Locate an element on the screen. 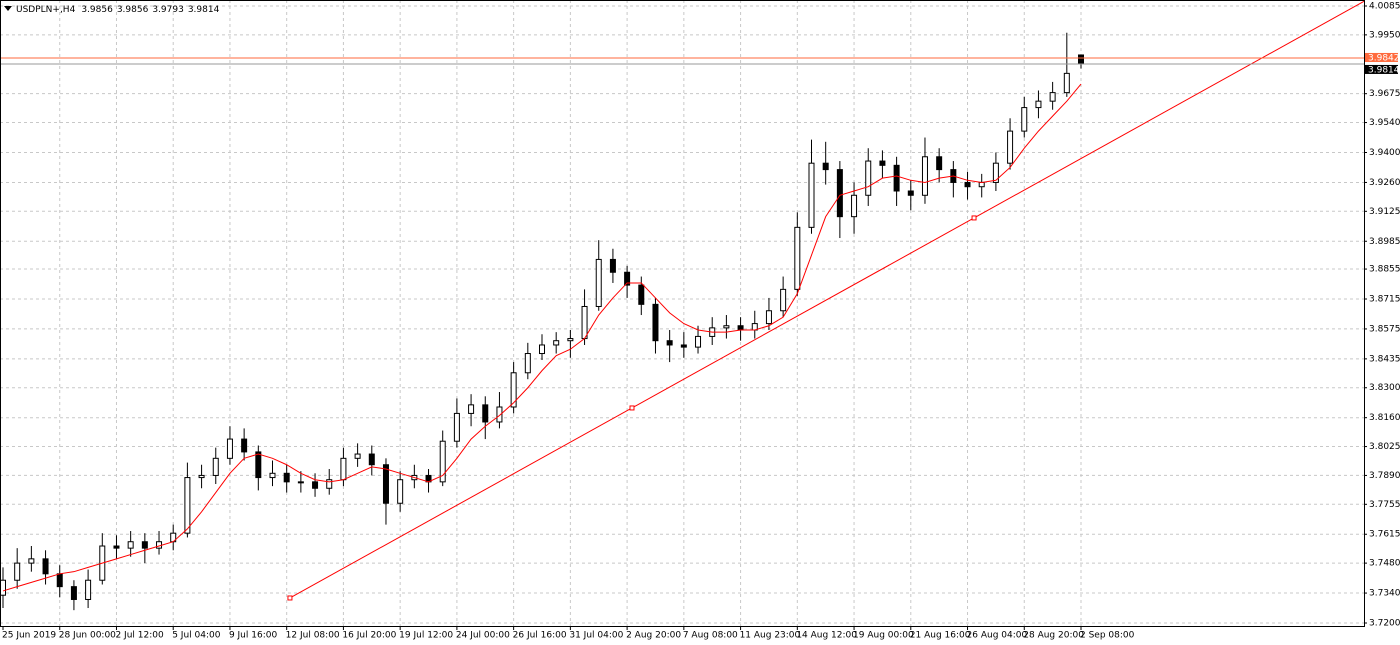  y-tick-label: 3.9260 is located at coordinates (1384, 183).